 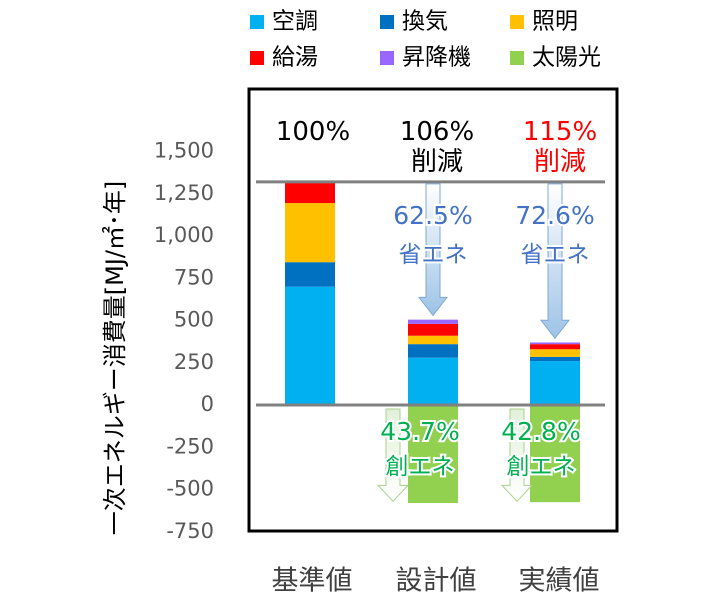 I want to click on legend-label: 昇降機, so click(x=436, y=58).